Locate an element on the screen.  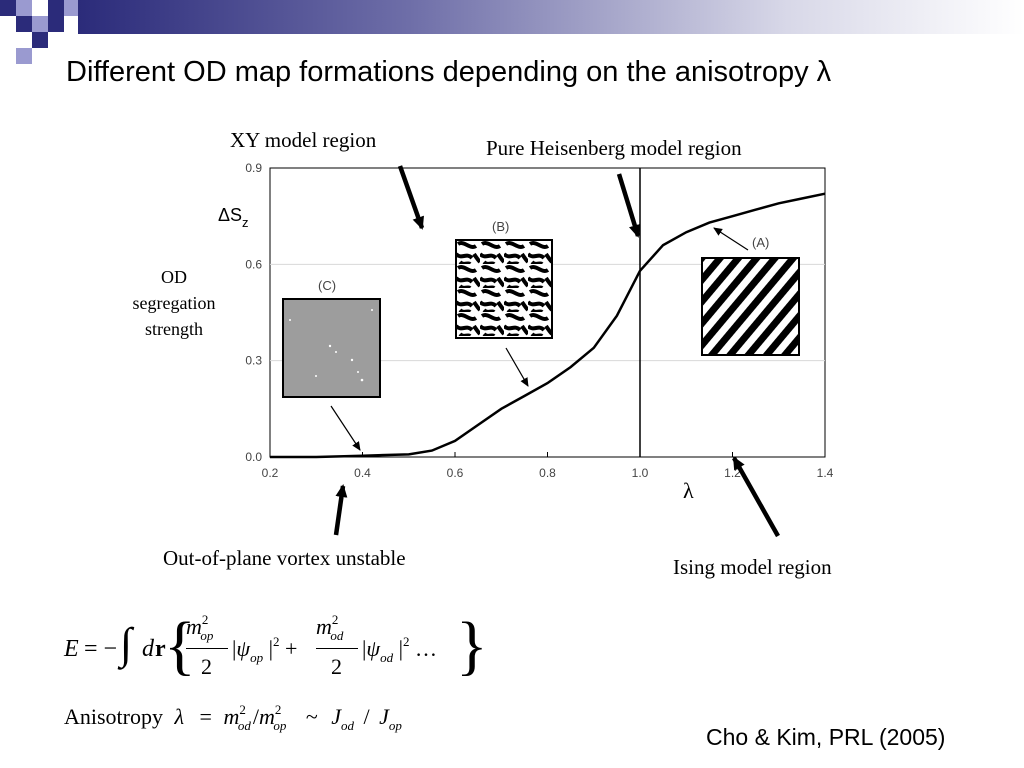
od-label-line-2: segregation is located at coordinates (174, 303).